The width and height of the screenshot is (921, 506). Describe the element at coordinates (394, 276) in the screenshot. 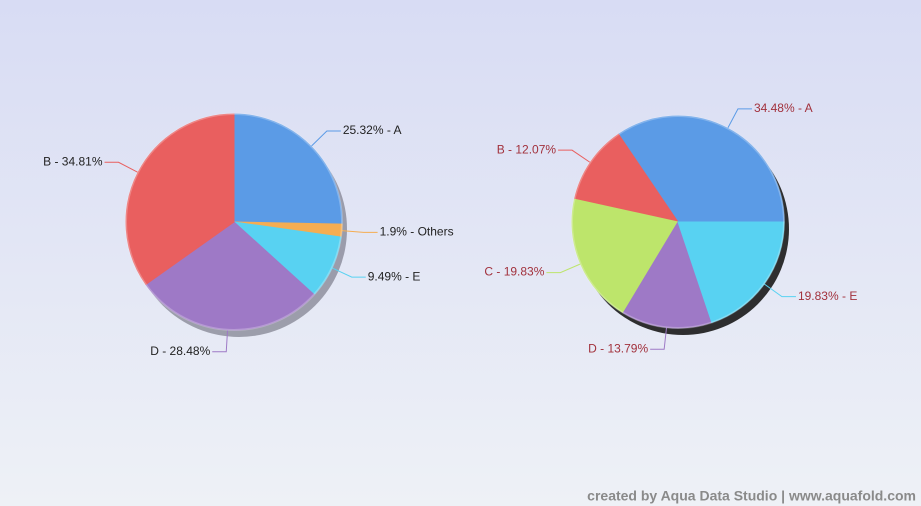

I see `data-label: 9.49% - E` at that location.